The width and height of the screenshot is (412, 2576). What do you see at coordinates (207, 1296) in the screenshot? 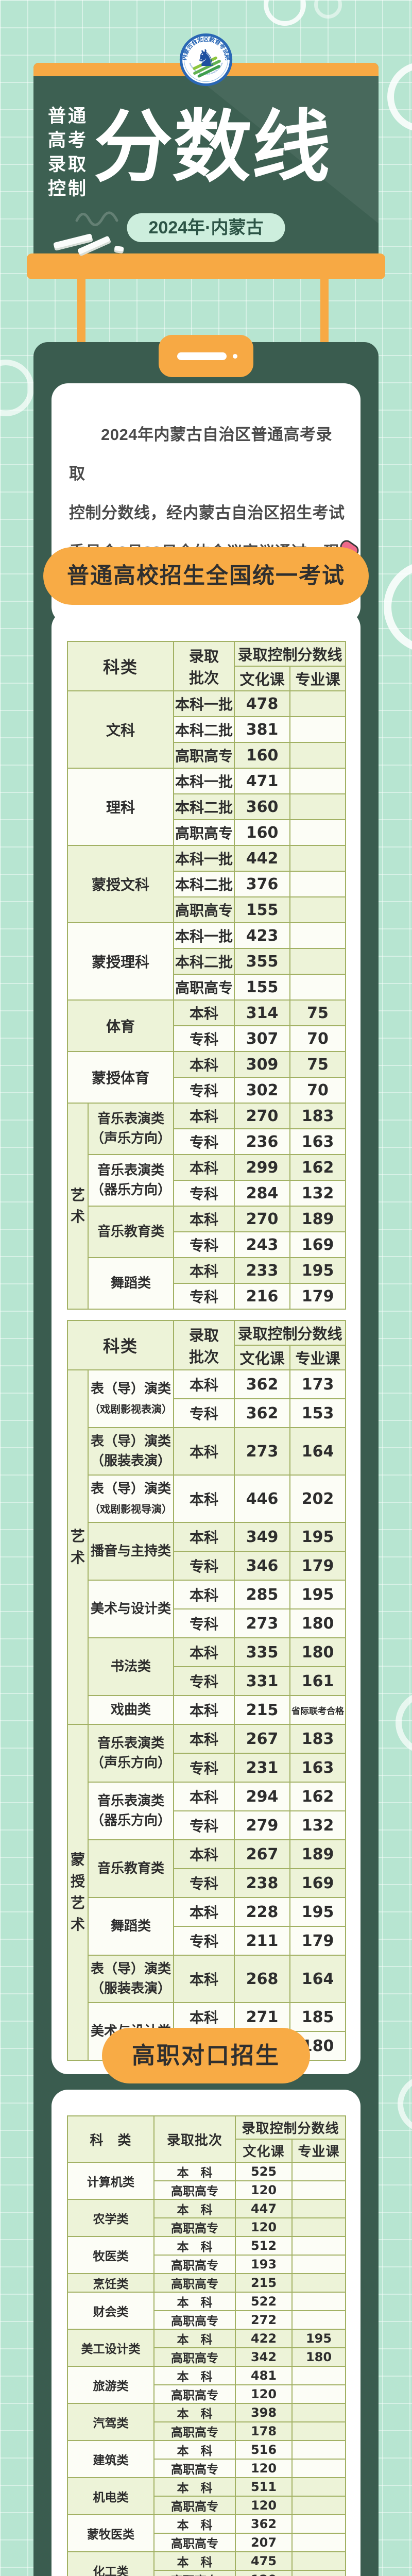
I see `table-row: 专科 216 179` at bounding box center [207, 1296].